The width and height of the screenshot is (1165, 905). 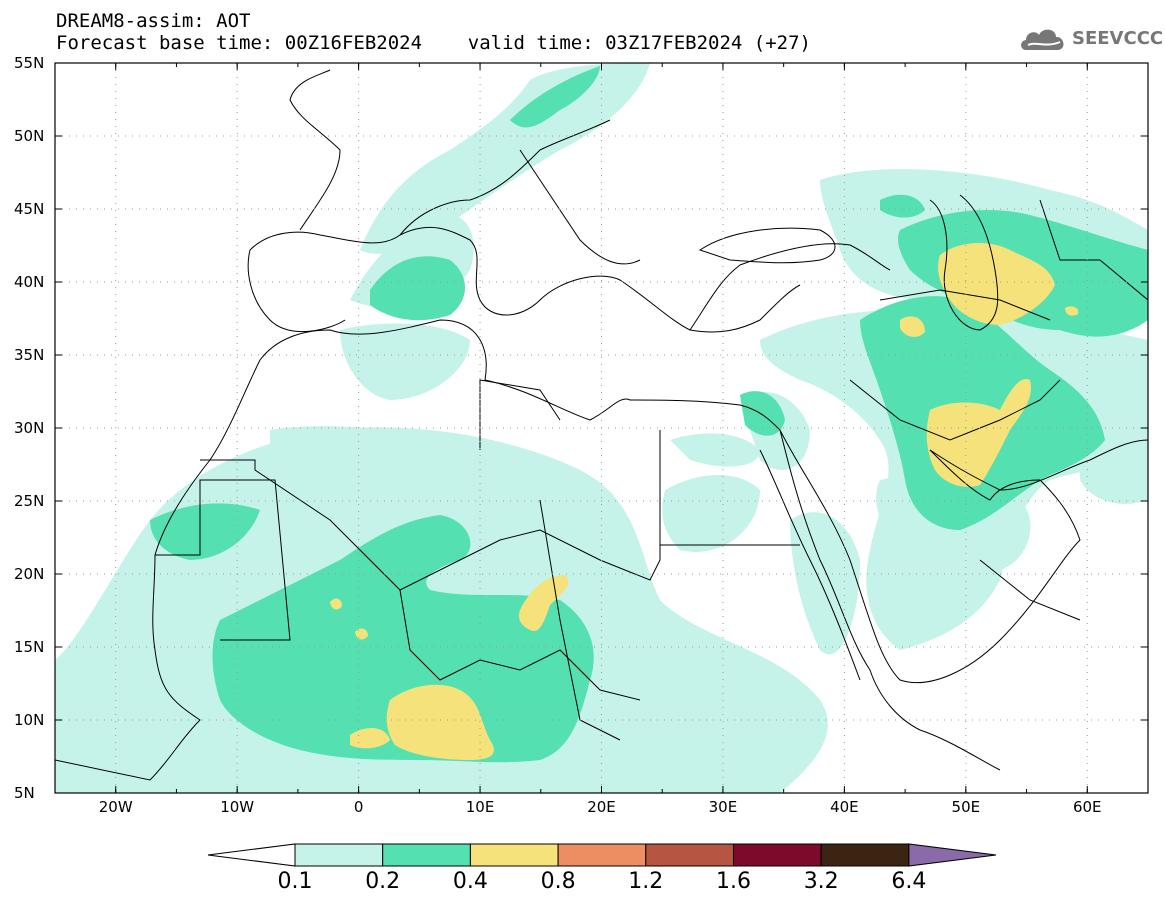 I want to click on lat-label: 35N, so click(x=29, y=355).